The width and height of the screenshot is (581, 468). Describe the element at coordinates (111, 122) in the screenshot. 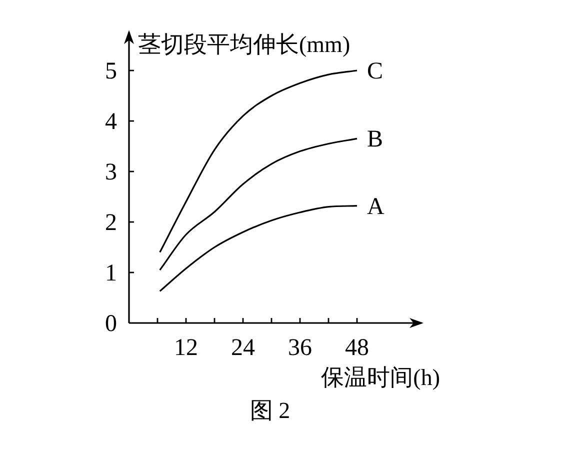

I see `y-tick: 4` at that location.